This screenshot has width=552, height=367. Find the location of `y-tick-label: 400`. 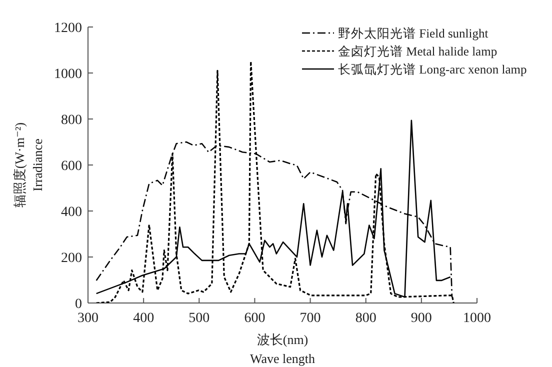

y-tick-label: 400 is located at coordinates (71, 212).